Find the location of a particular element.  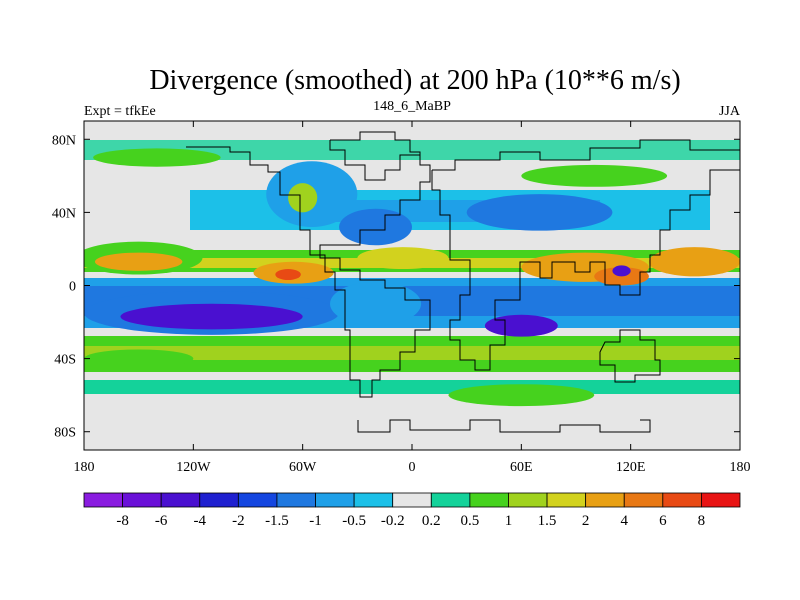

y-tick-label: 0 is located at coordinates (72, 287).